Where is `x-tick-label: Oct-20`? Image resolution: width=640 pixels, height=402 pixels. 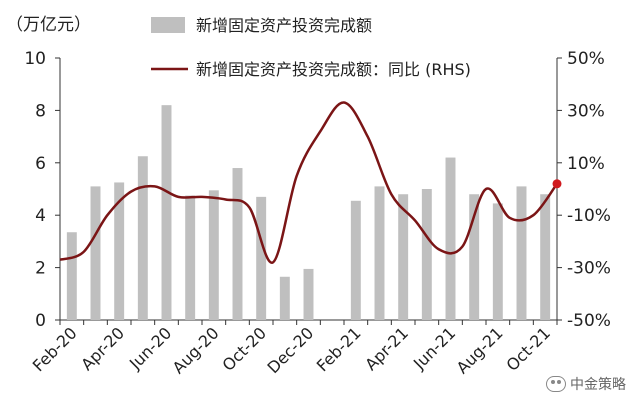
x-tick-label: Oct-20 is located at coordinates (244, 348).